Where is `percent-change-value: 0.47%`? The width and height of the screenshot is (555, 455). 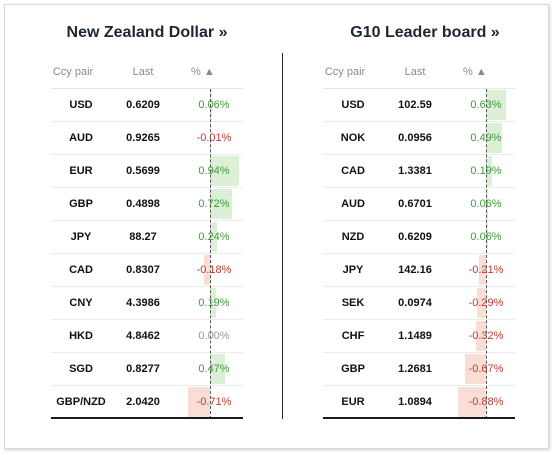
percent-change-value: 0.47% is located at coordinates (214, 369).